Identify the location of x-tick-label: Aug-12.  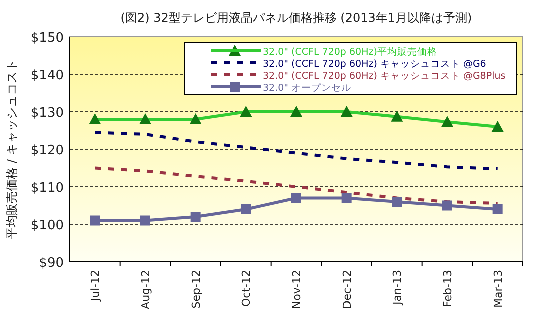
(146, 290).